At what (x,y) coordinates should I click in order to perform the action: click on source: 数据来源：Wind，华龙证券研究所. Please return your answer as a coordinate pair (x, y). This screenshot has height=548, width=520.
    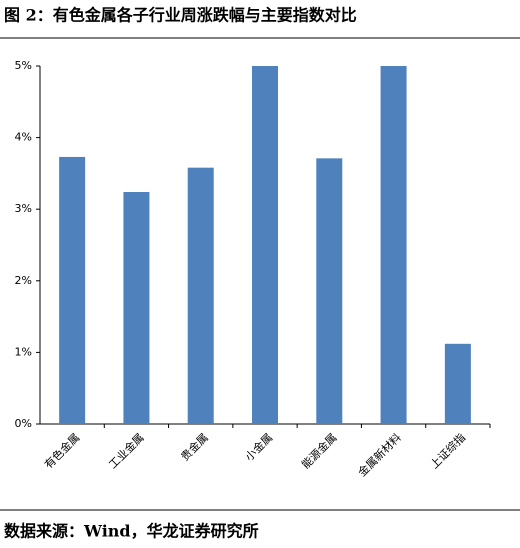
    Looking at the image, I should click on (131, 531).